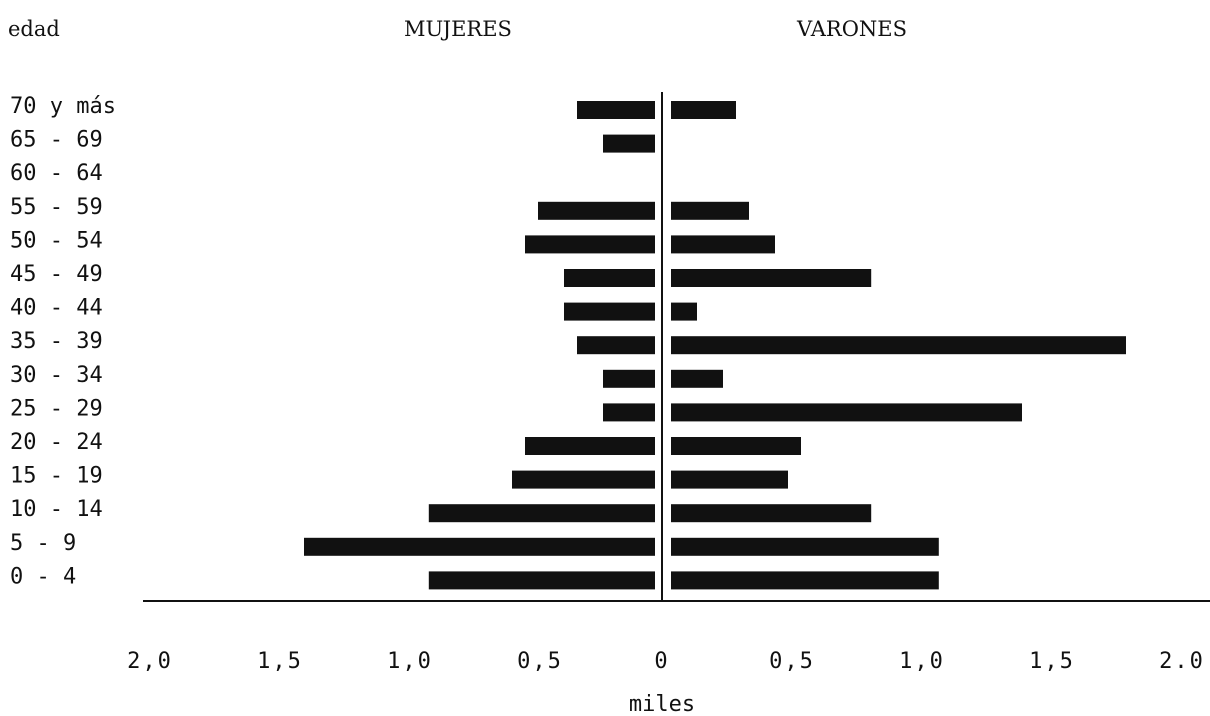 The height and width of the screenshot is (716, 1210). Describe the element at coordinates (34, 29) in the screenshot. I see `y-axis-title: edad` at that location.